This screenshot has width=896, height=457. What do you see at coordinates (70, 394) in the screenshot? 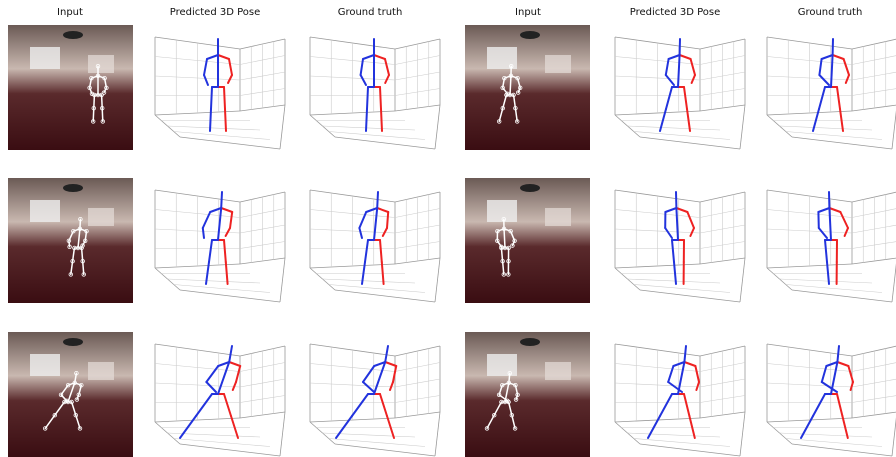
I see `input-image` at bounding box center [70, 394].